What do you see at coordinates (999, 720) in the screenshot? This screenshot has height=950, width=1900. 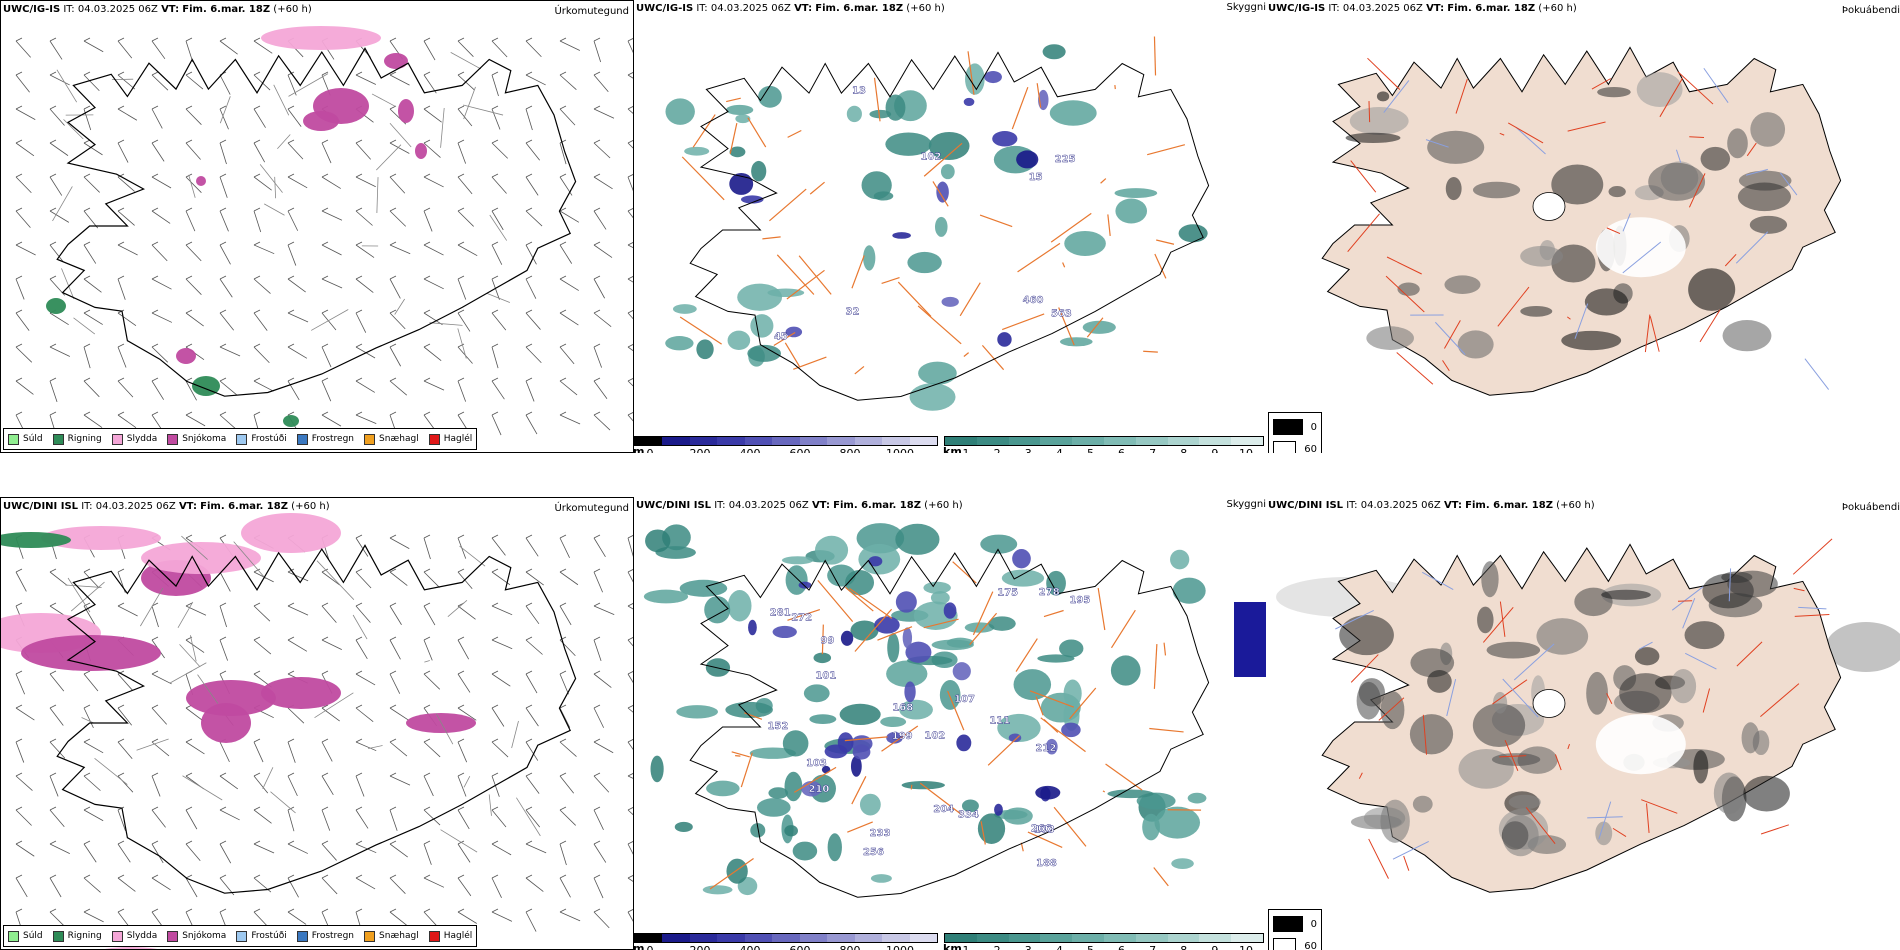 I see `cloud-base-label: 111` at bounding box center [999, 720].